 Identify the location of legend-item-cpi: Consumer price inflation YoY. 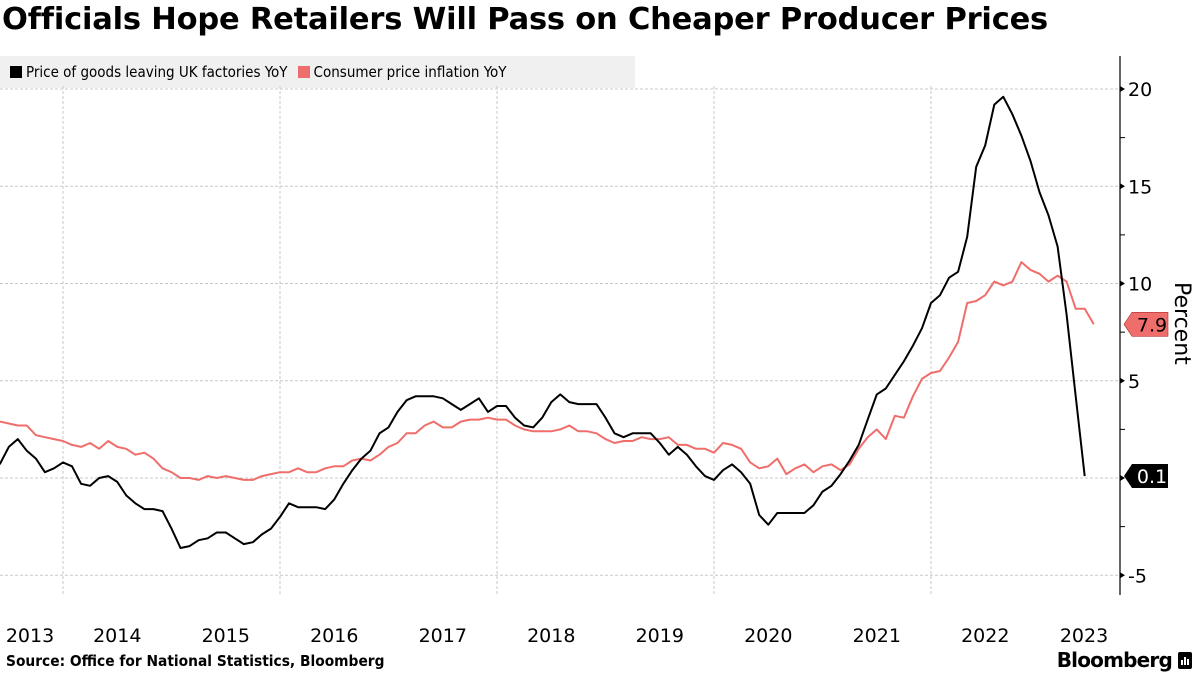
(402, 72).